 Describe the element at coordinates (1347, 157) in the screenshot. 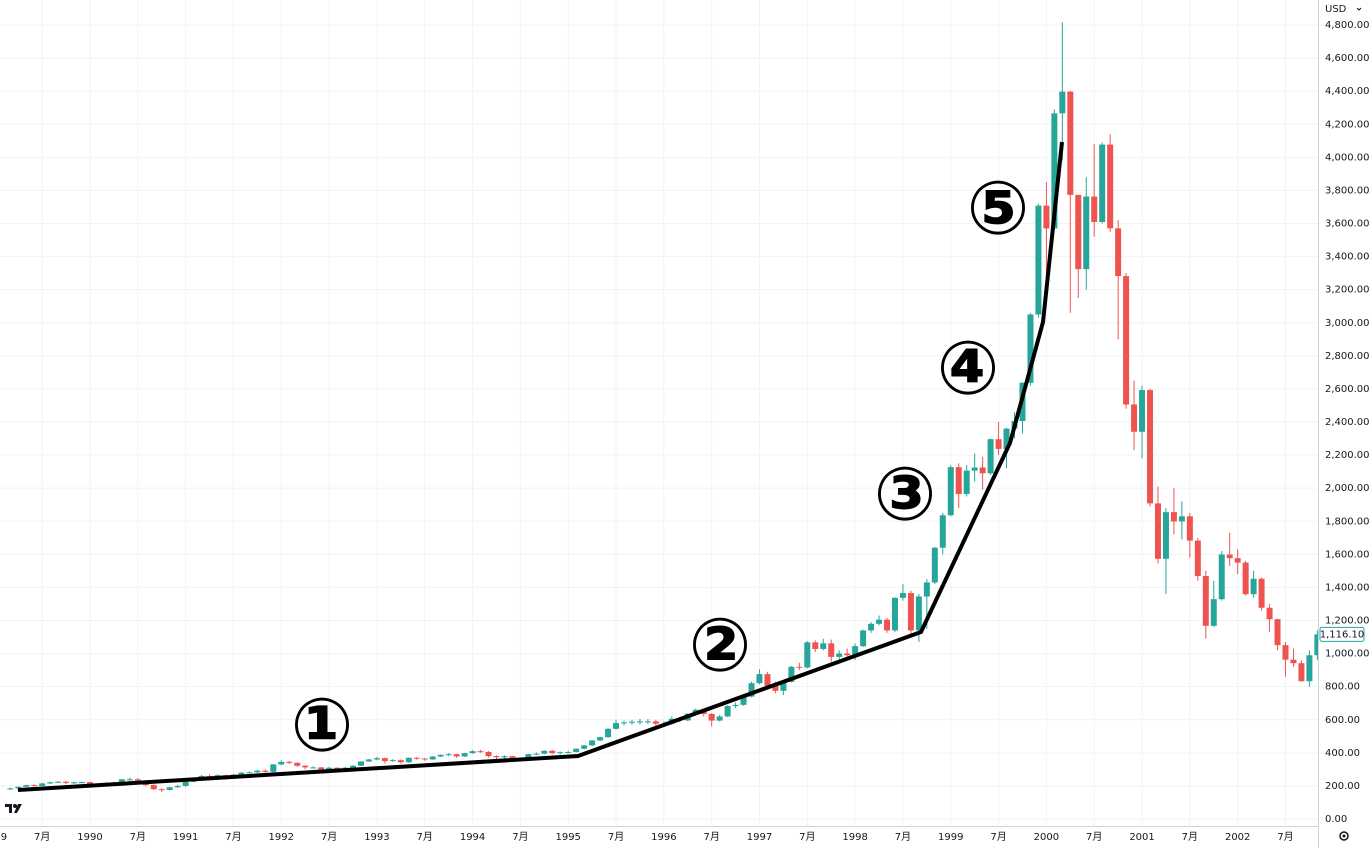

I see `y-tick-label: 4,000.00` at that location.